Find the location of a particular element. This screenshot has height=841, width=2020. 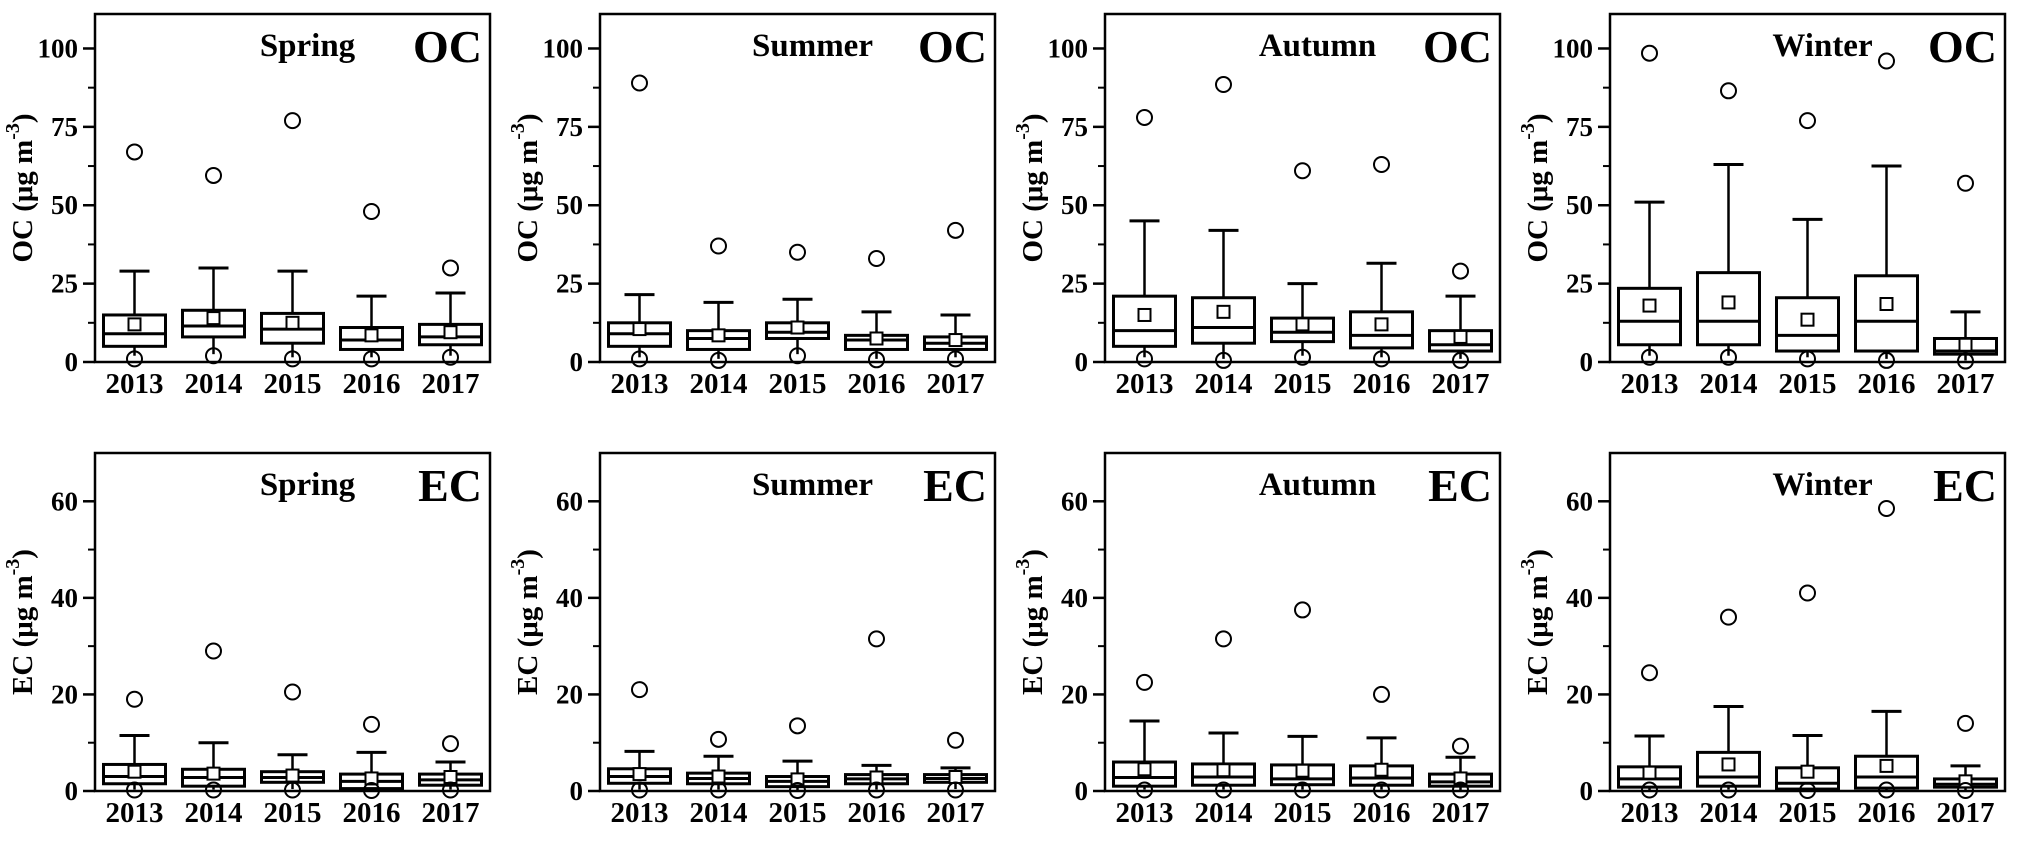

season-title: Summer is located at coordinates (812, 485).